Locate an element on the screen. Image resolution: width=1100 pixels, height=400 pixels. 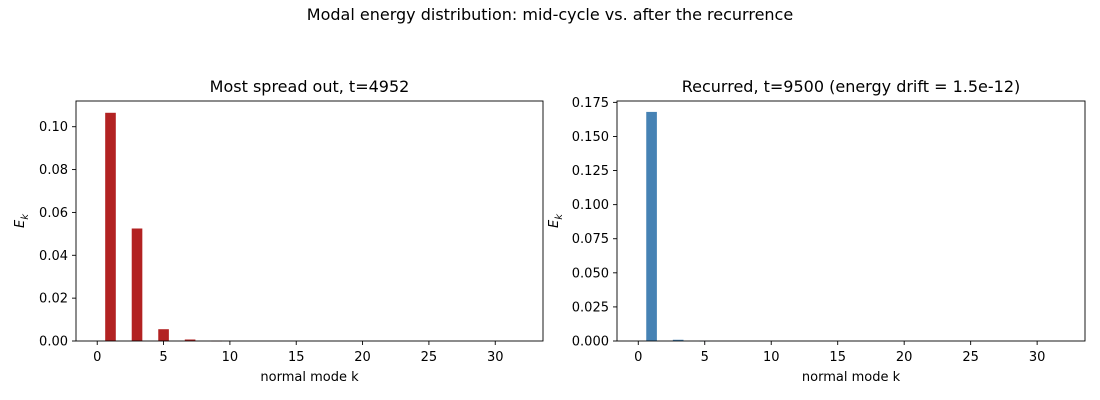
c0-y-axis-label: Ek is located at coordinates (22, 220).